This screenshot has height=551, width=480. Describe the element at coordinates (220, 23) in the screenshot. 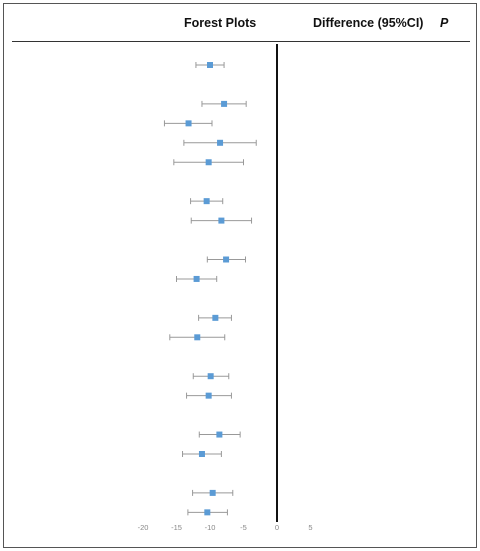

I see `forest-plots-header: Forest Plots` at that location.